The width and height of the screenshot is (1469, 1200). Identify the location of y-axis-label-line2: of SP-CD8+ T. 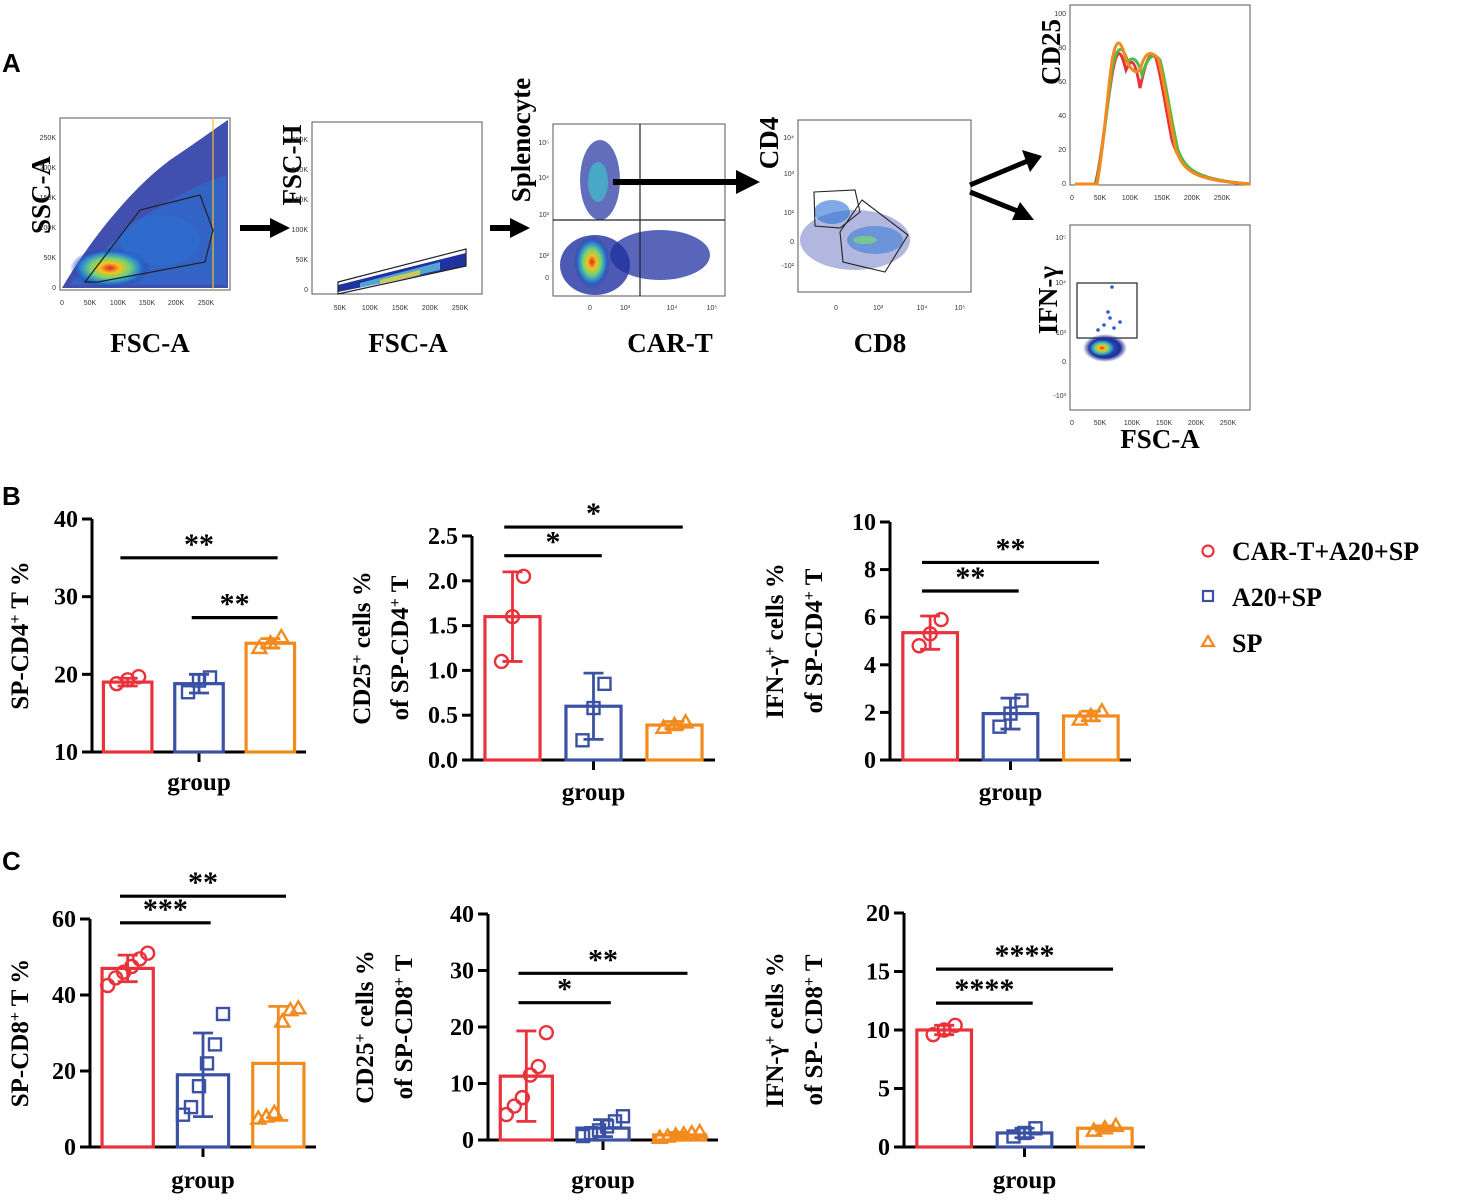
(405, 1026).